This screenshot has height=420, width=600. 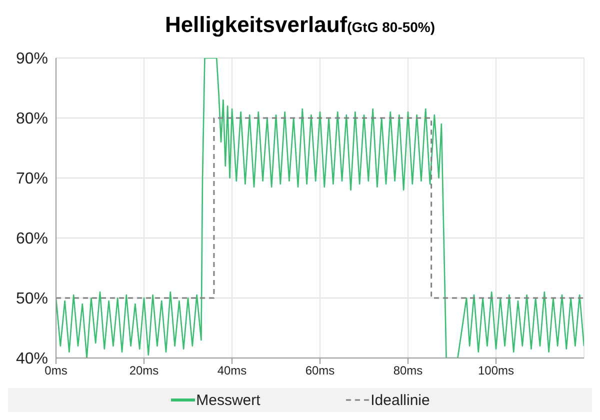 What do you see at coordinates (320, 371) in the screenshot?
I see `x-tick-label: 60ms` at bounding box center [320, 371].